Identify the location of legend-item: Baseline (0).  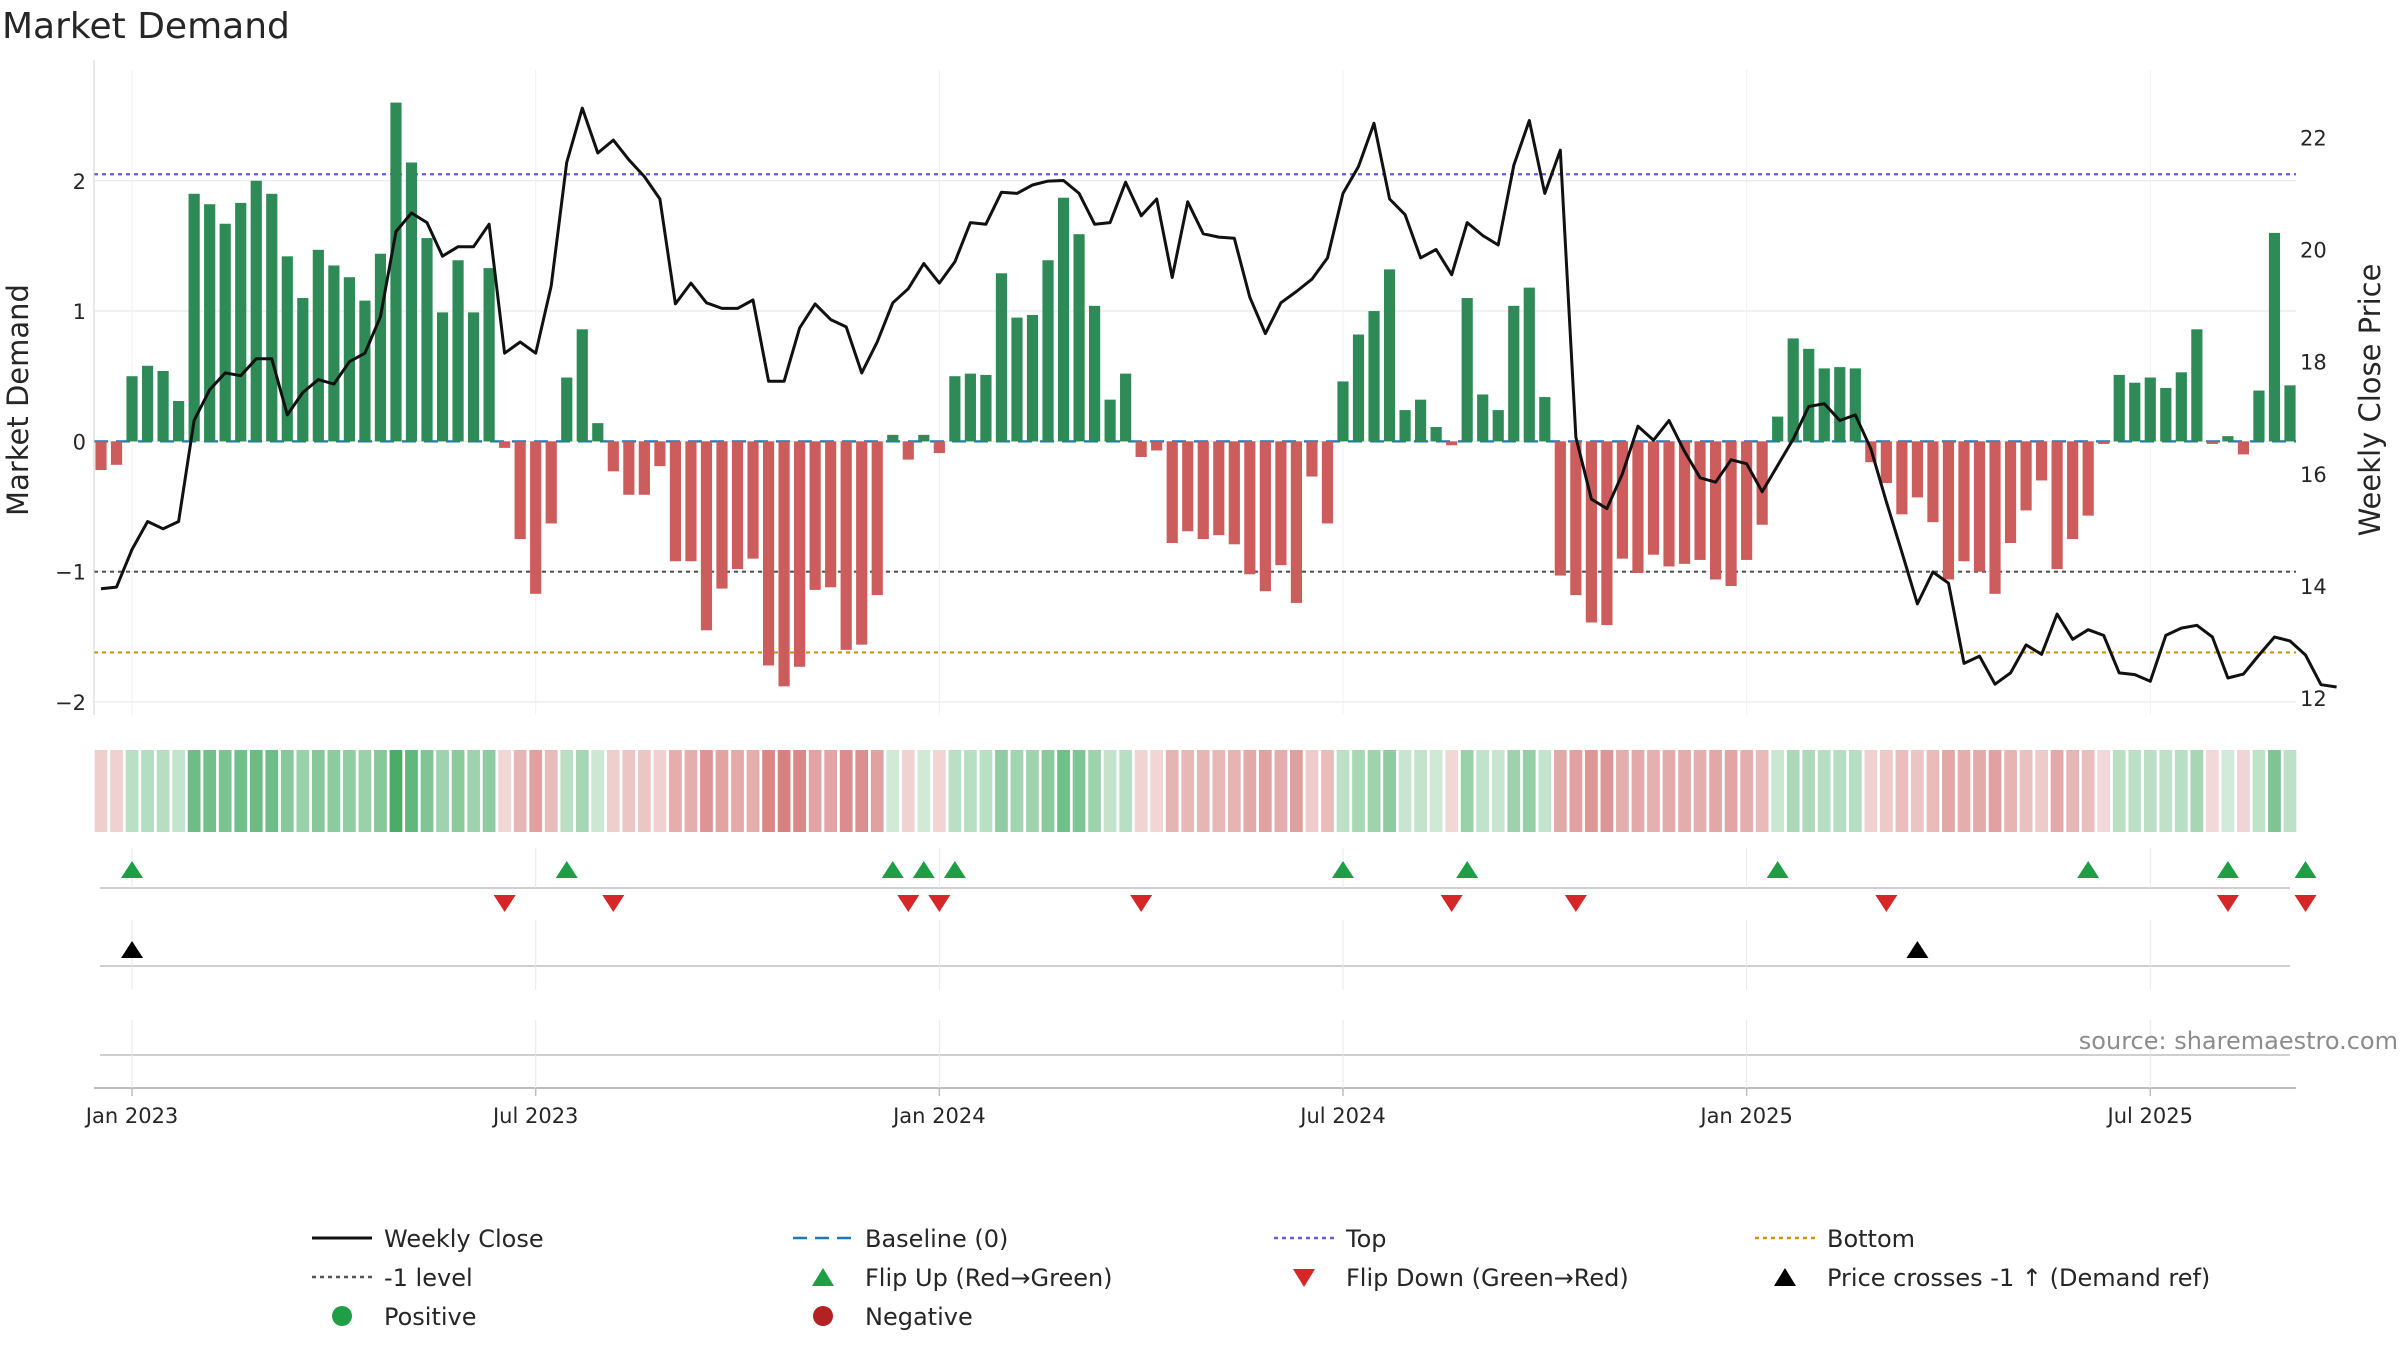
(900, 1239).